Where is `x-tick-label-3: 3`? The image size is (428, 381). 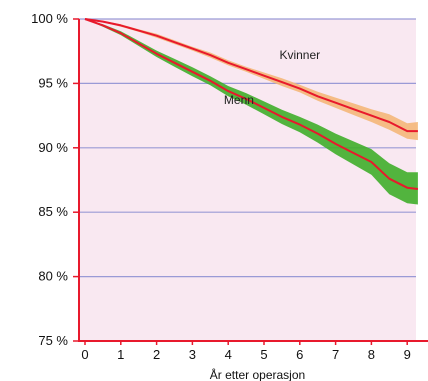 x-tick-label-3: 3 is located at coordinates (192, 354).